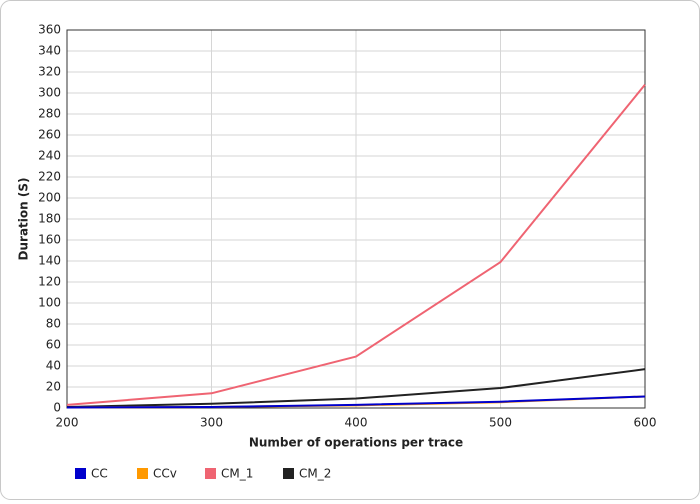 The width and height of the screenshot is (700, 504). Describe the element at coordinates (315, 474) in the screenshot. I see `legend-label: CM_2` at that location.